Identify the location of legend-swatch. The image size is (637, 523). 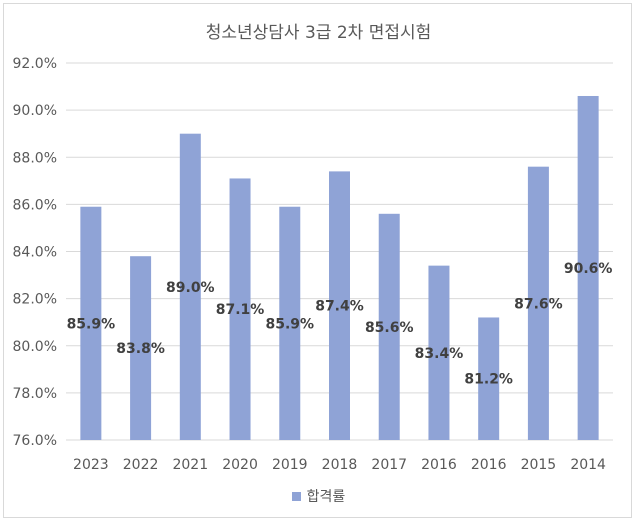
(296, 496).